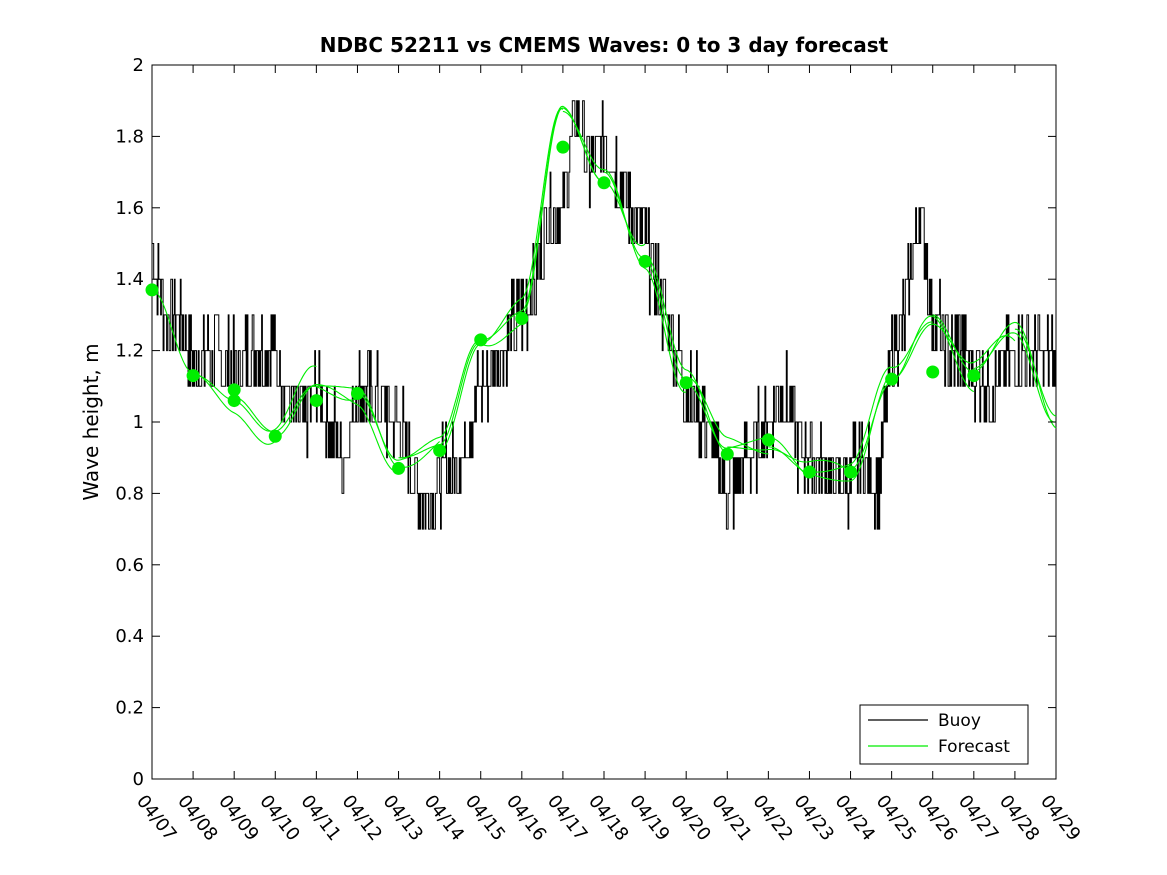  I want to click on legend-label-buoy: Buoy, so click(959, 721).